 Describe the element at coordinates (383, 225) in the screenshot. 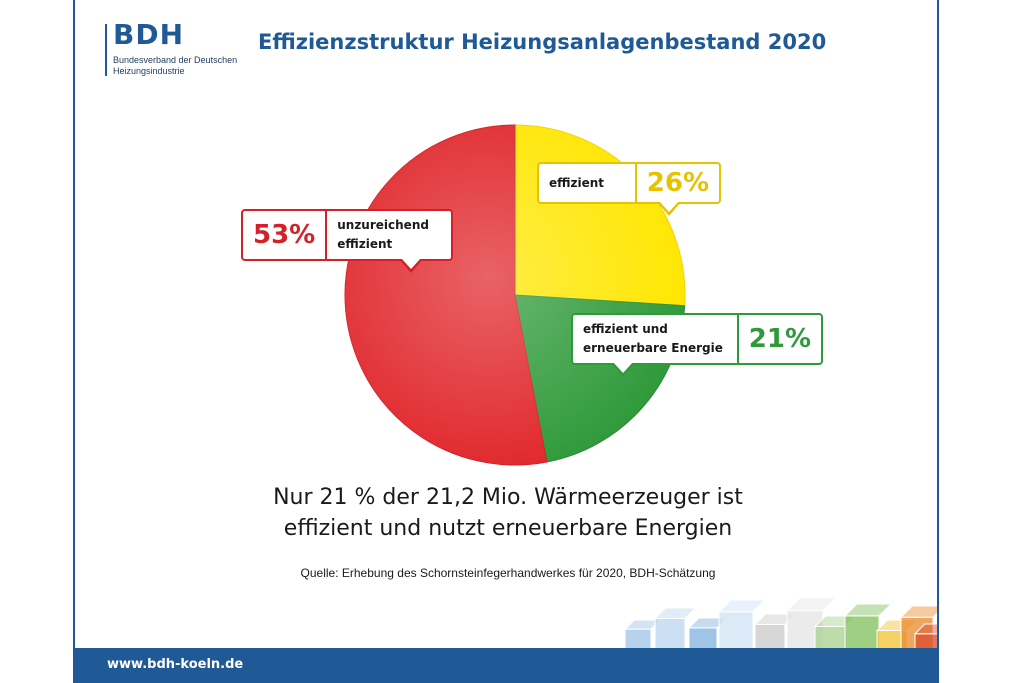

I see `callout-unzureichend-line1: unzureichend` at that location.